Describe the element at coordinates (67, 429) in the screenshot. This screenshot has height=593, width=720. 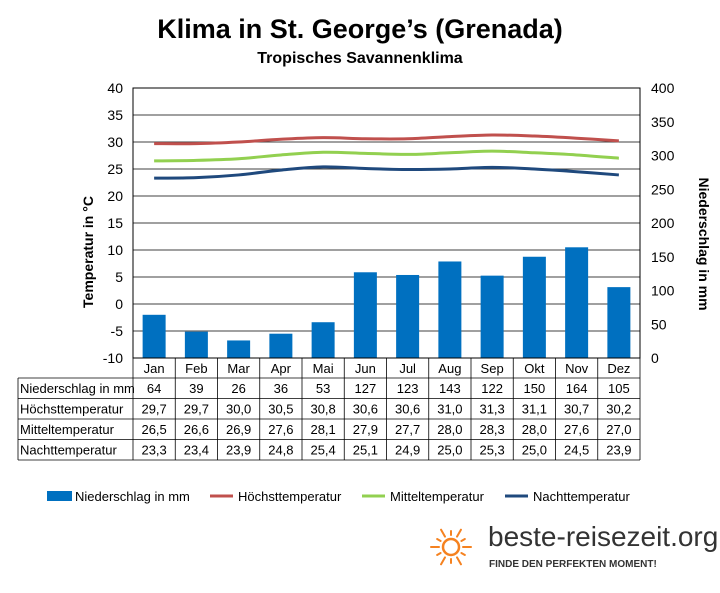
I see `row-label: Mitteltemperatur` at that location.